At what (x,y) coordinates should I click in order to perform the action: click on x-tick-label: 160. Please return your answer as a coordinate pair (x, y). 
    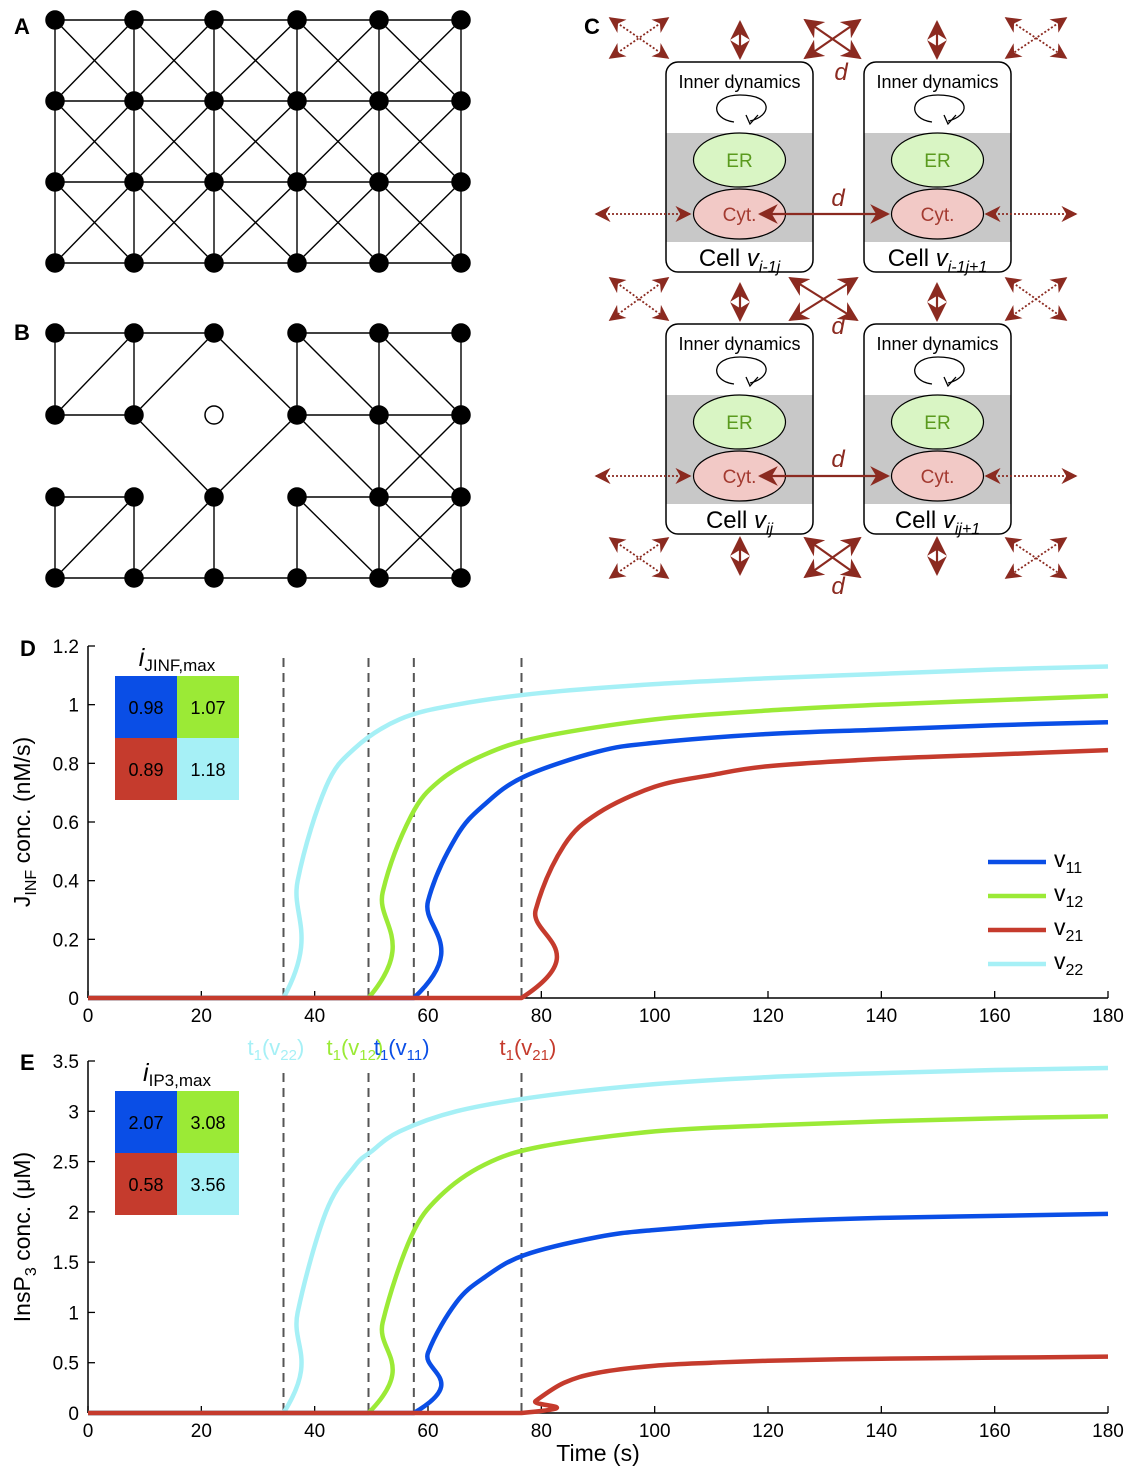
    Looking at the image, I should click on (995, 1016).